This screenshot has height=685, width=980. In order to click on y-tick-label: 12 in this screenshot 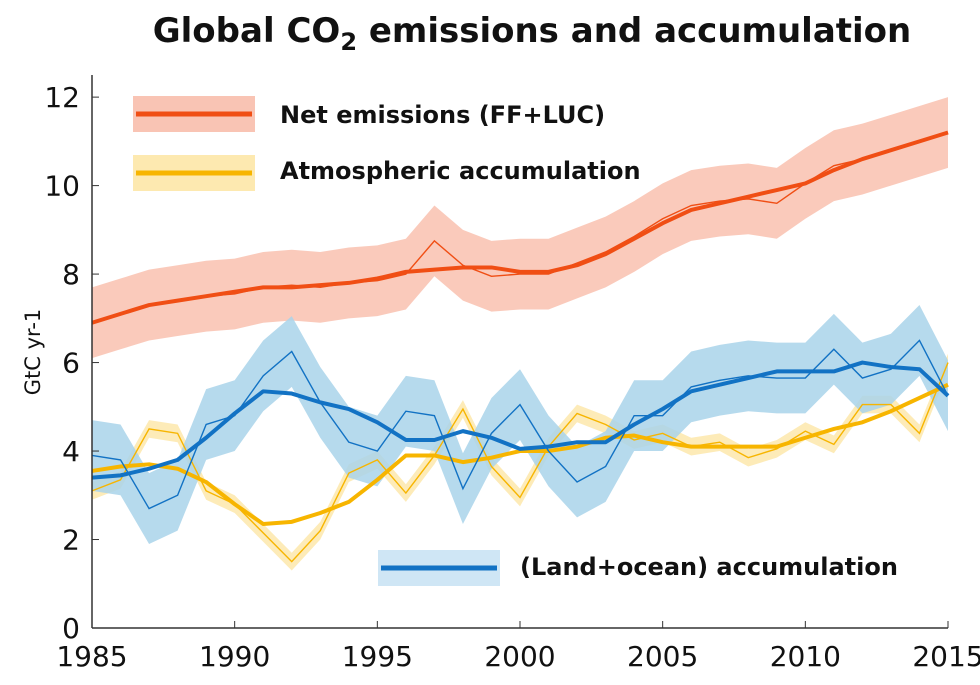, I will do `click(62, 97)`.